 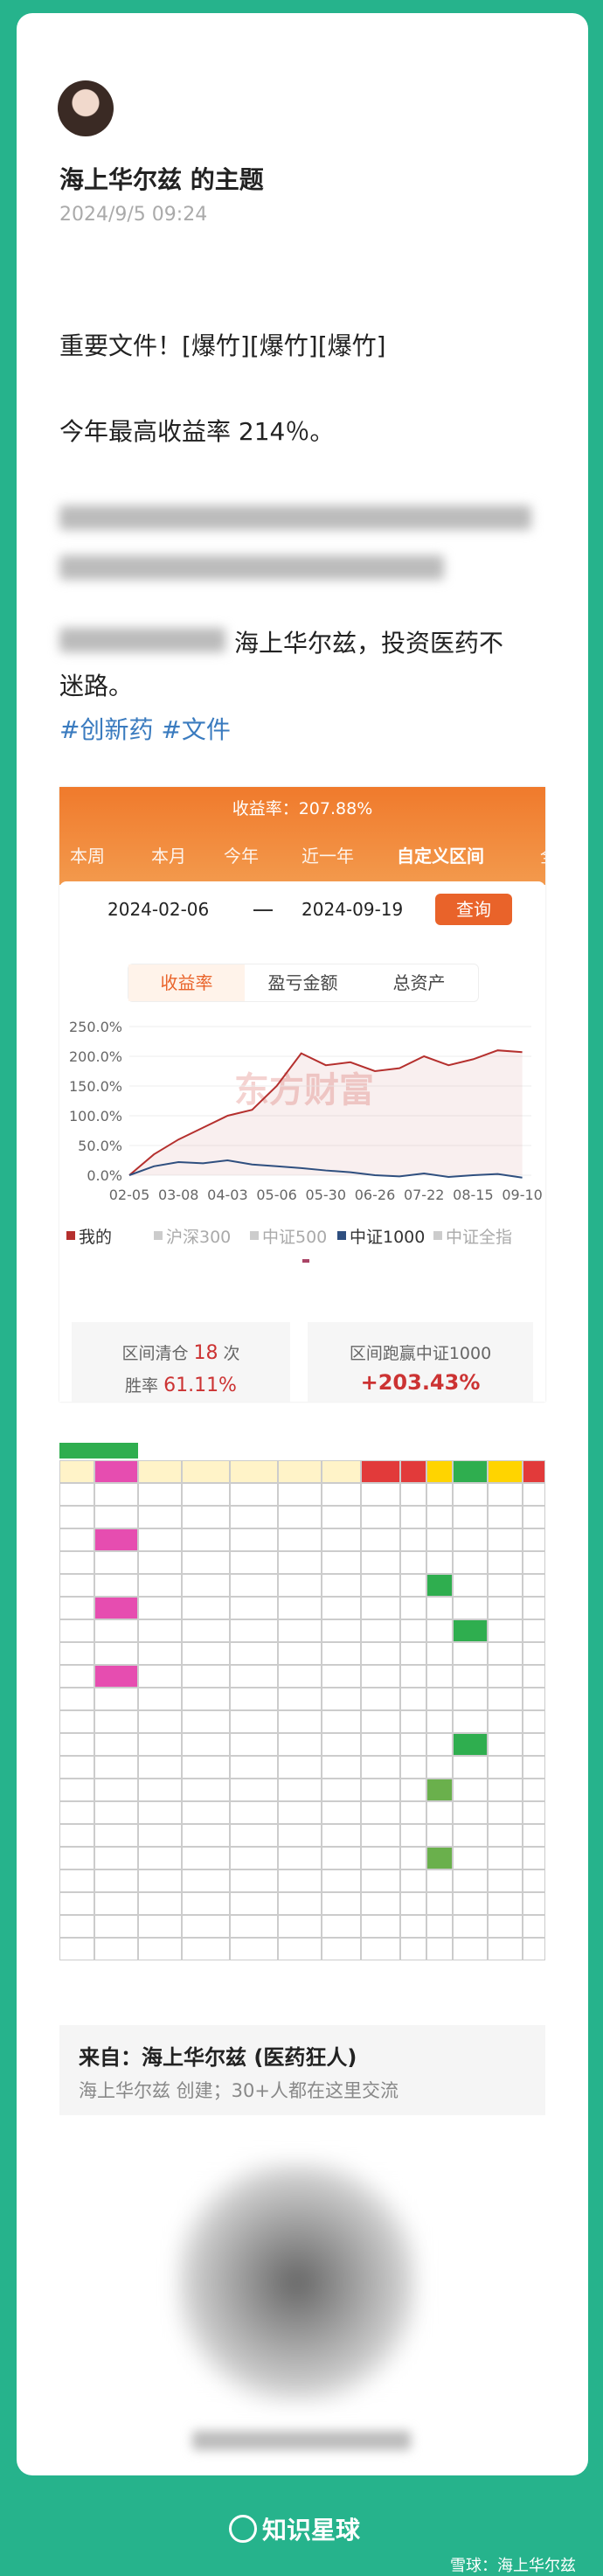 What do you see at coordinates (186, 982) in the screenshot?
I see `metric-tab: 收益率` at bounding box center [186, 982].